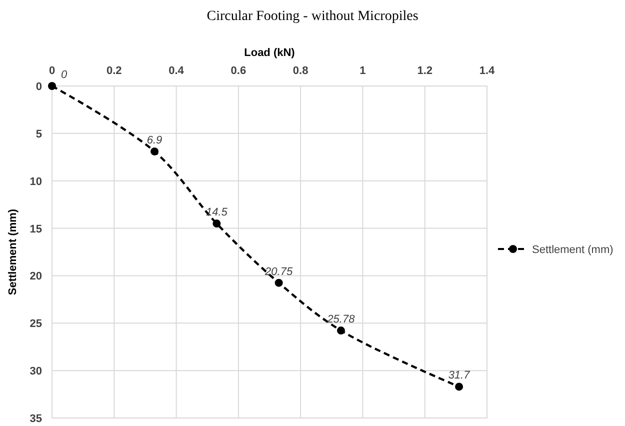 The height and width of the screenshot is (426, 625). Describe the element at coordinates (114, 71) in the screenshot. I see `x-tick-label: 0.2` at that location.